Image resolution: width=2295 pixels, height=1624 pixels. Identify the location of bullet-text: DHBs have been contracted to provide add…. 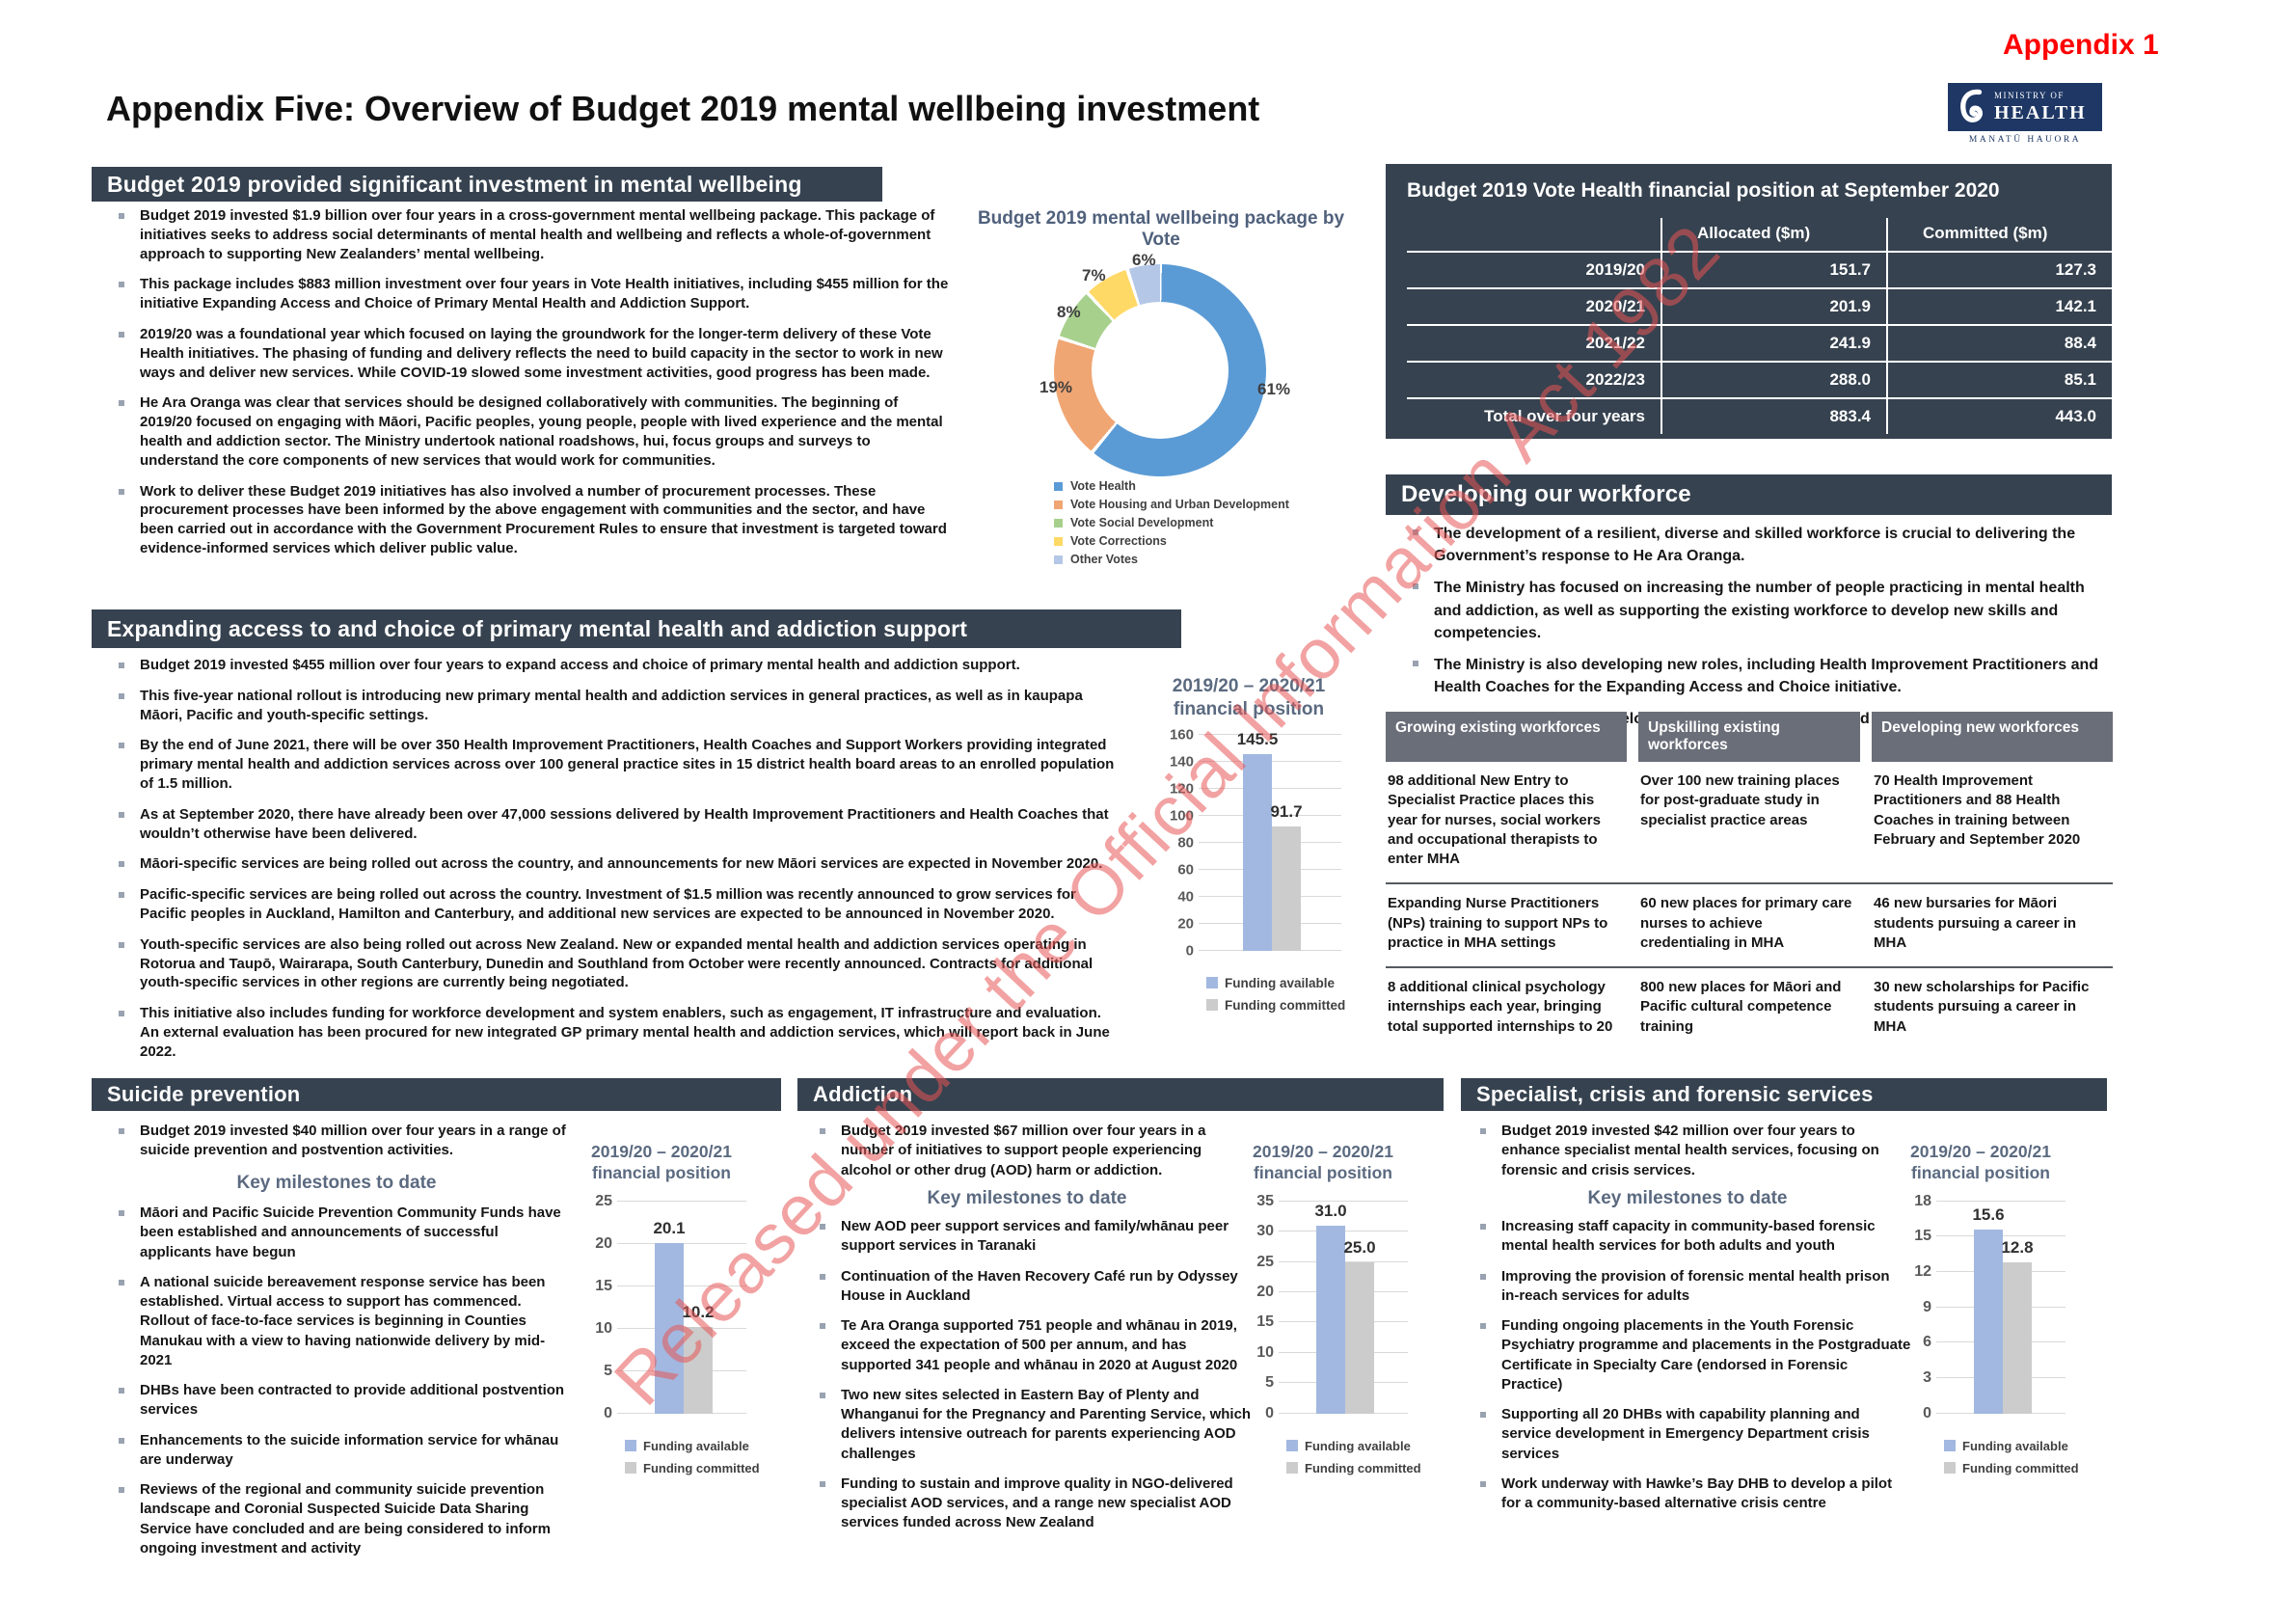
(352, 1400).